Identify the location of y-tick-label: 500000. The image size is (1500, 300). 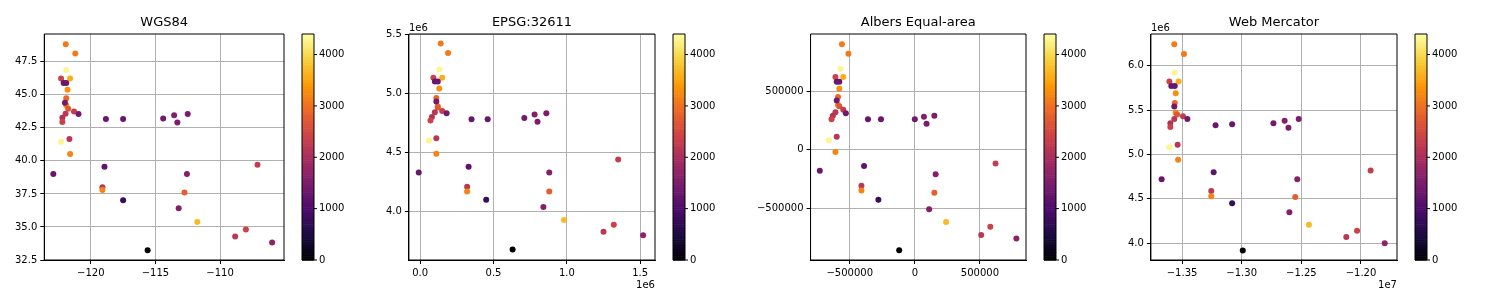
(784, 90).